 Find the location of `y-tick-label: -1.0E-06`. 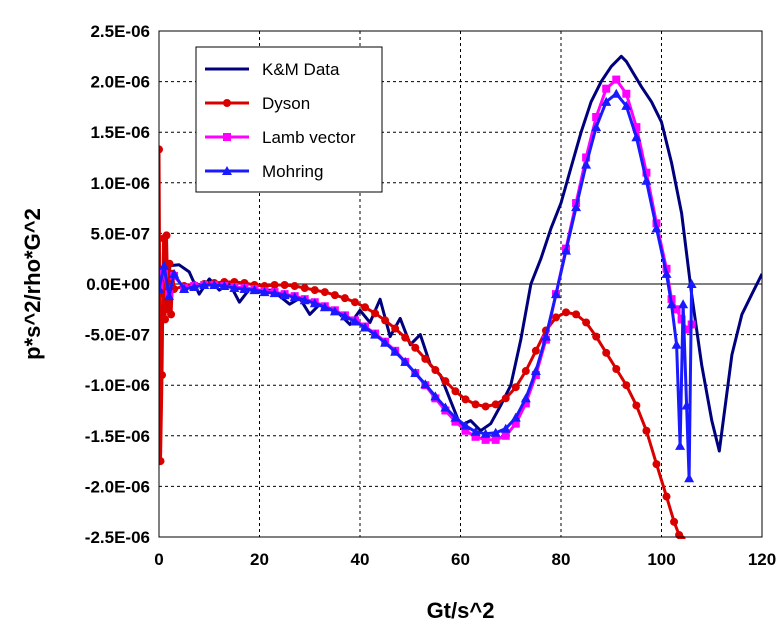

y-tick-label: -1.0E-06 is located at coordinates (117, 385).